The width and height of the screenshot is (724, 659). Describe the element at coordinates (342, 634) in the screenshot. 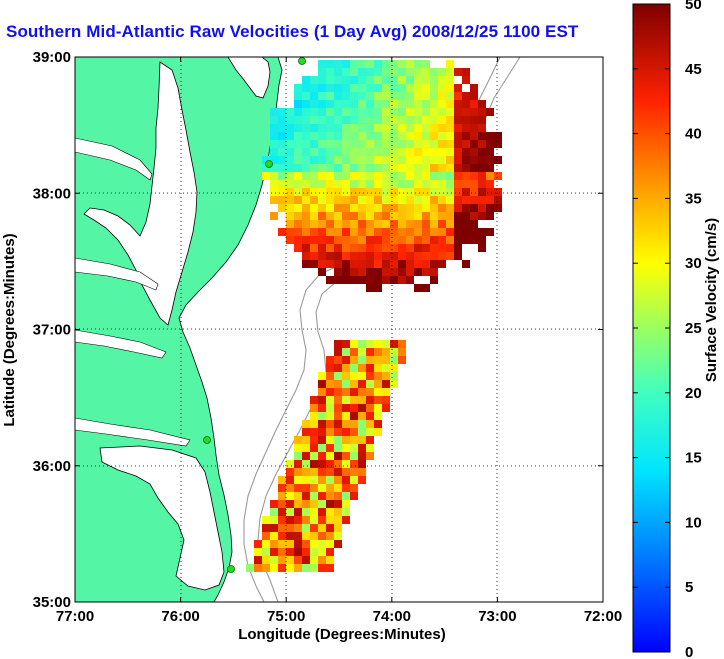

I see `x-axis-label: Longitude (Degrees:Minutes)` at that location.